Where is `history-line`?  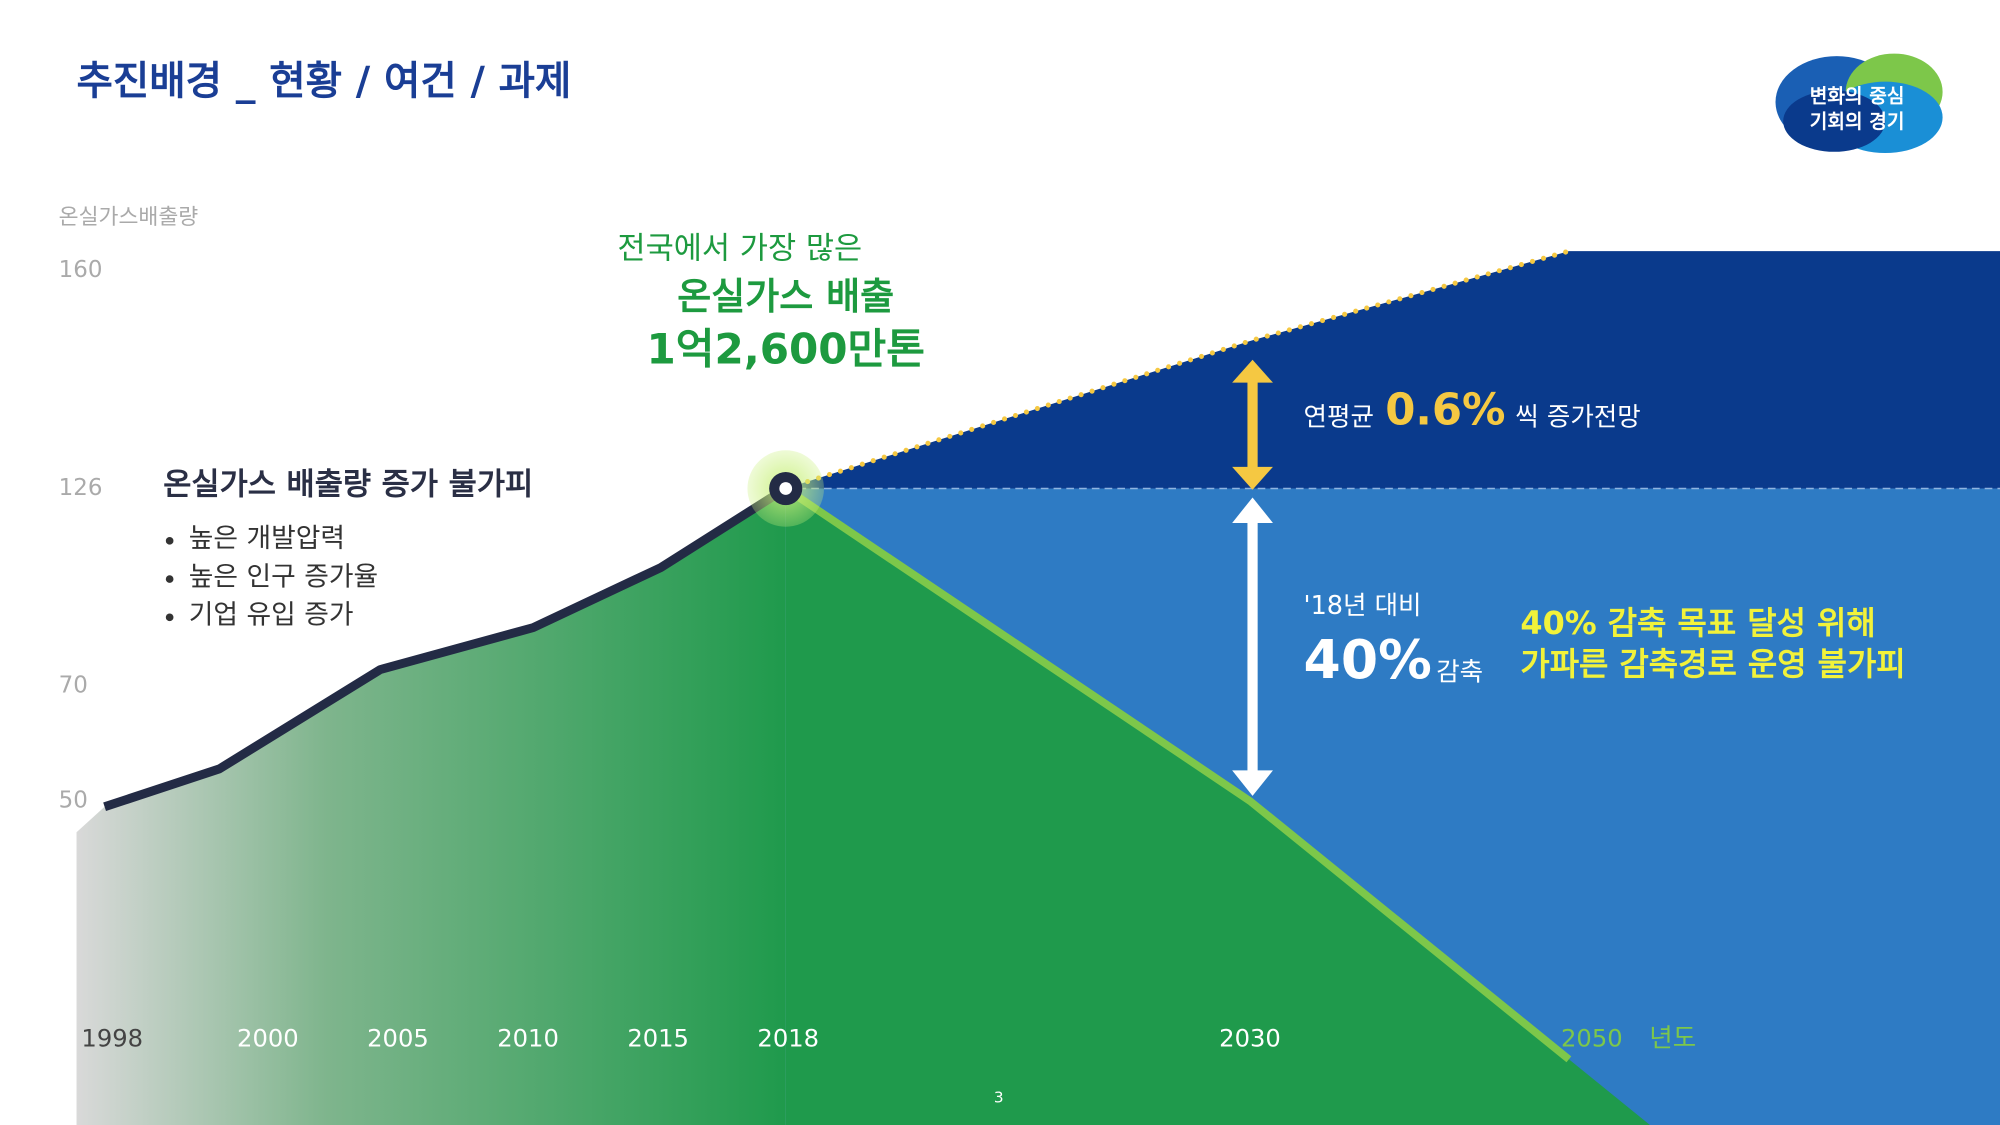 history-line is located at coordinates (446, 647).